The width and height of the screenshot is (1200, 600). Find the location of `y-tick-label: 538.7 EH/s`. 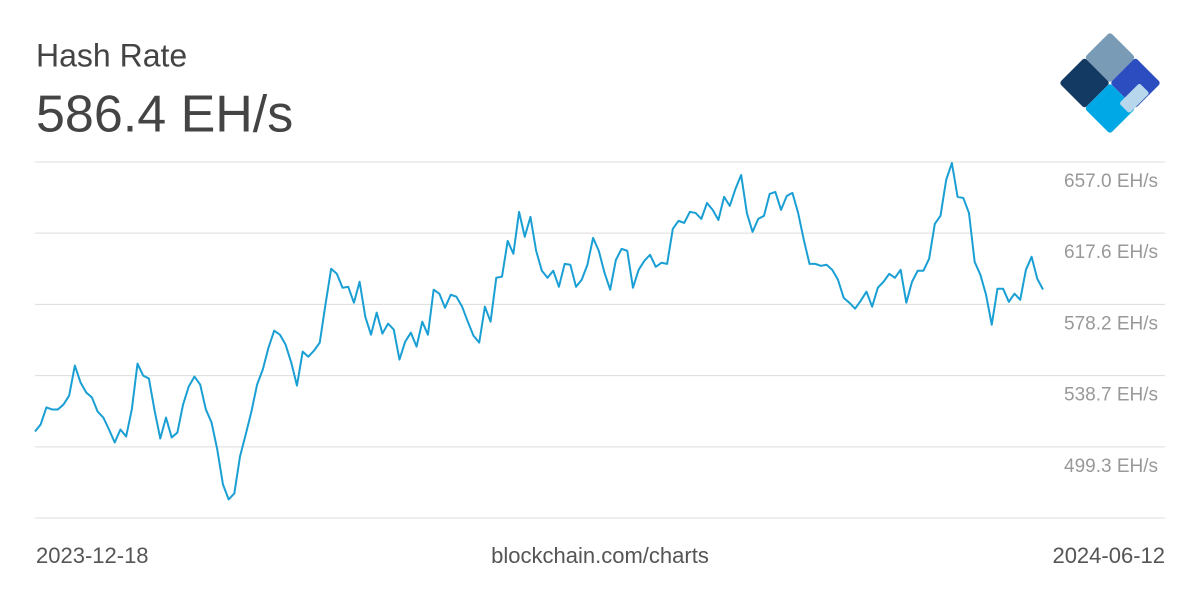

y-tick-label: 538.7 EH/s is located at coordinates (1111, 395).